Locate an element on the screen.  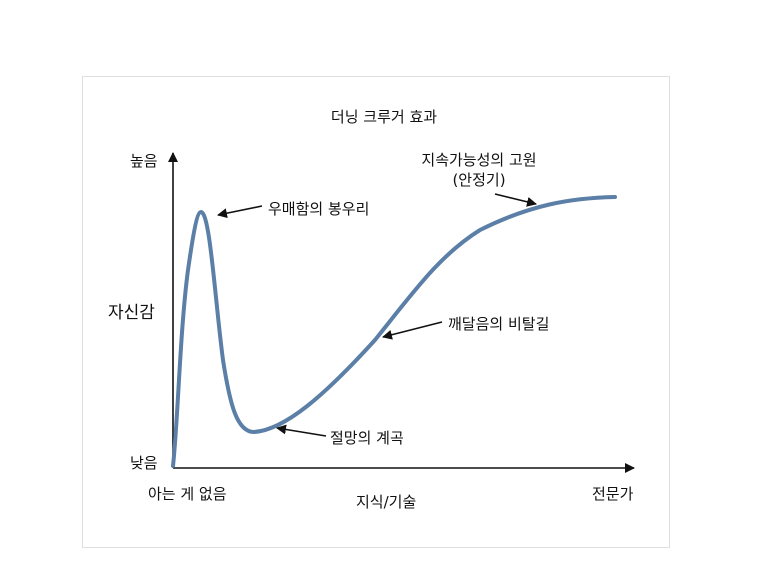
y-axis-title: 자신감 is located at coordinates (131, 313).